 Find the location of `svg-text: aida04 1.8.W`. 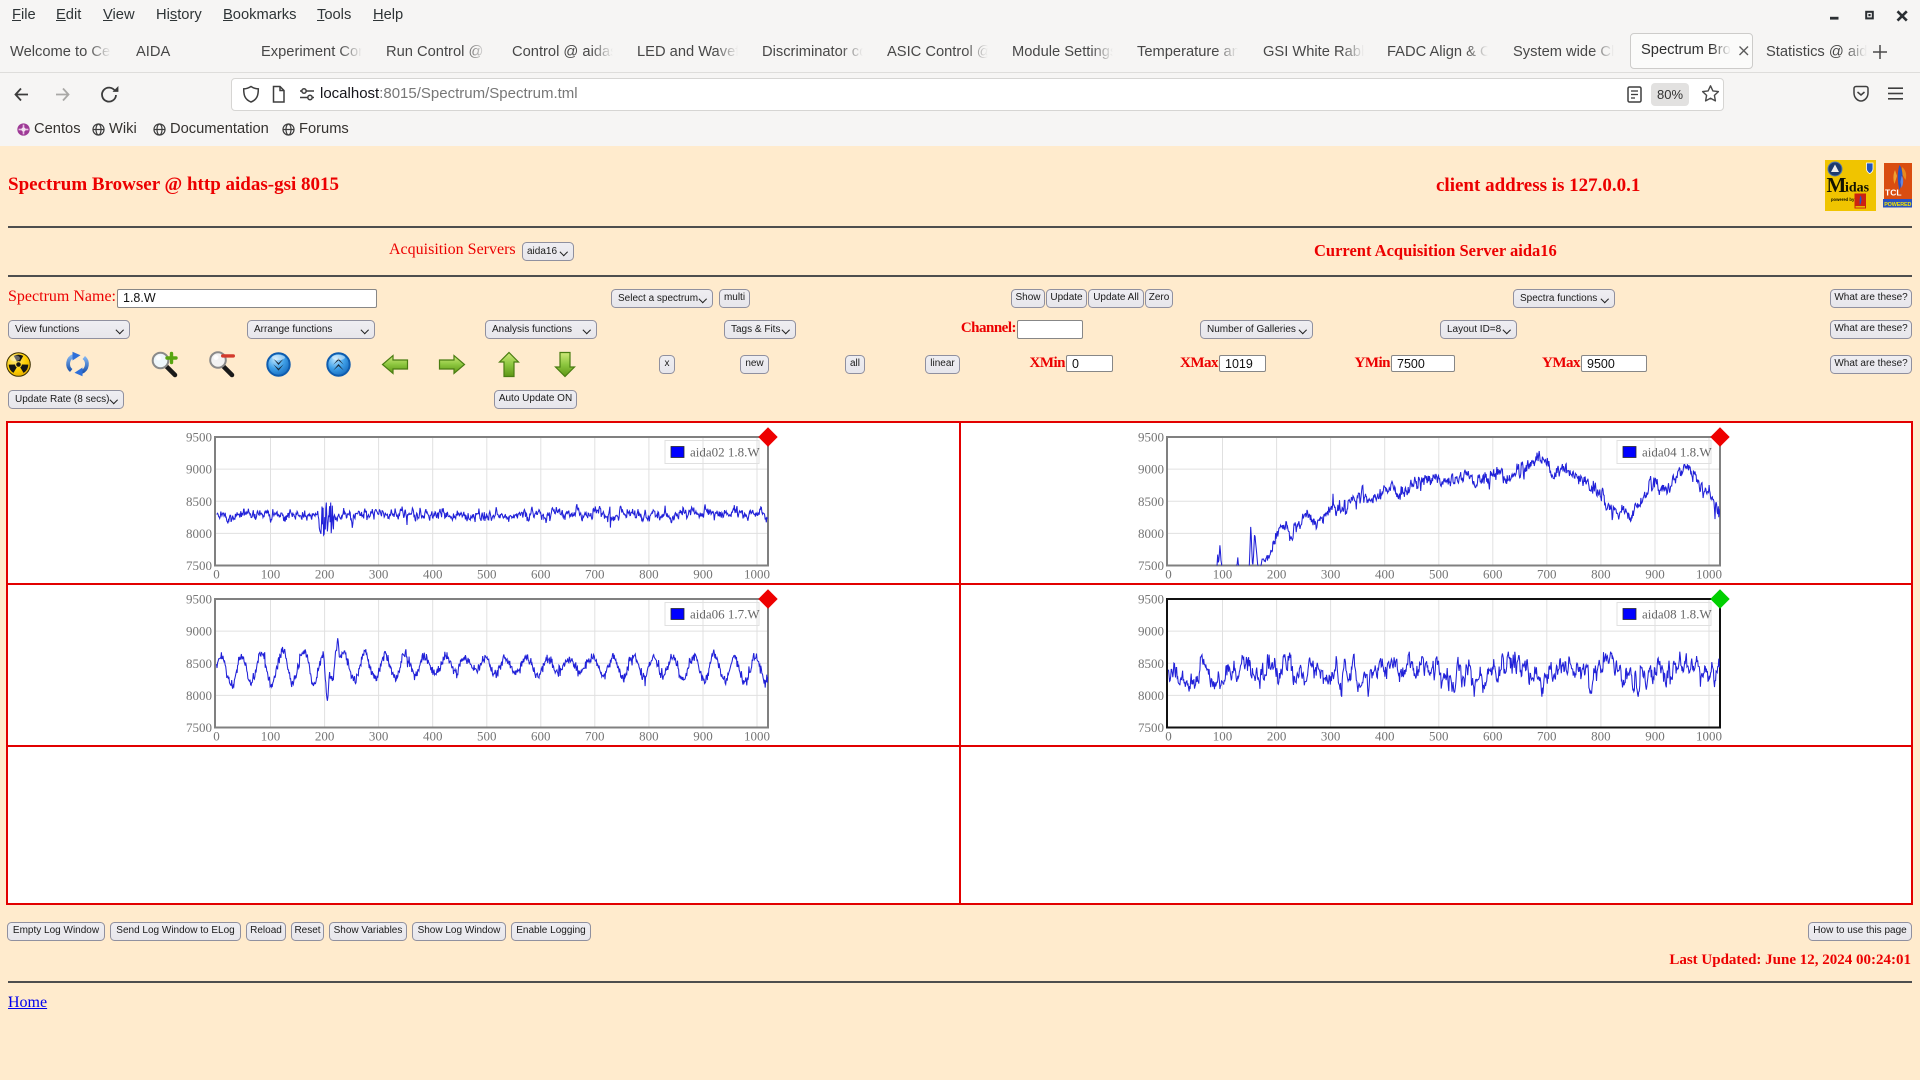

svg-text: aida04 1.8.W is located at coordinates (1677, 452).